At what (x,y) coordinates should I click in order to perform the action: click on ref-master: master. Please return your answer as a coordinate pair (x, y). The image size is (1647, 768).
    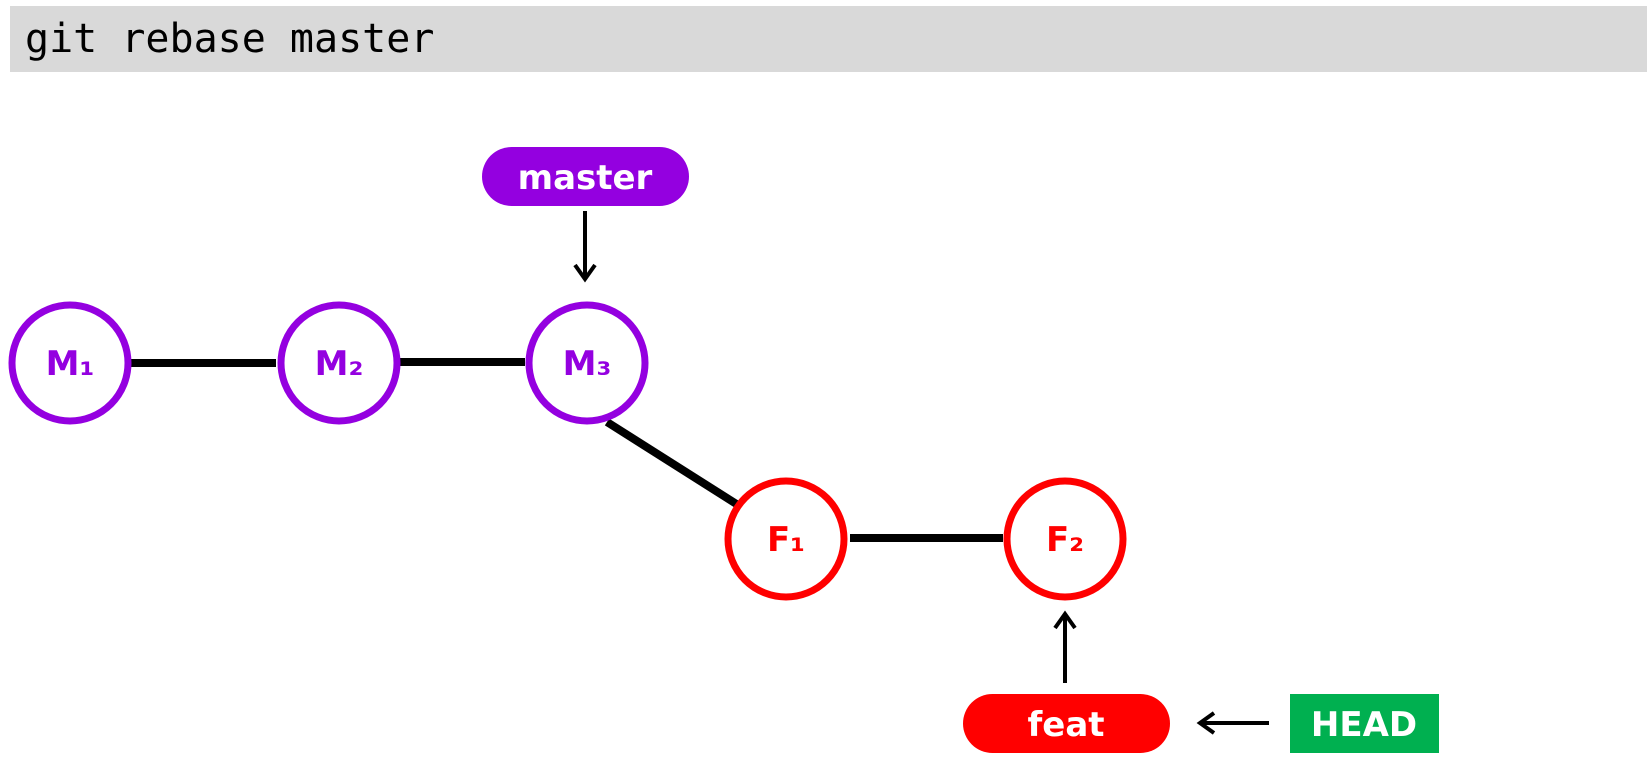
    Looking at the image, I should click on (585, 176).